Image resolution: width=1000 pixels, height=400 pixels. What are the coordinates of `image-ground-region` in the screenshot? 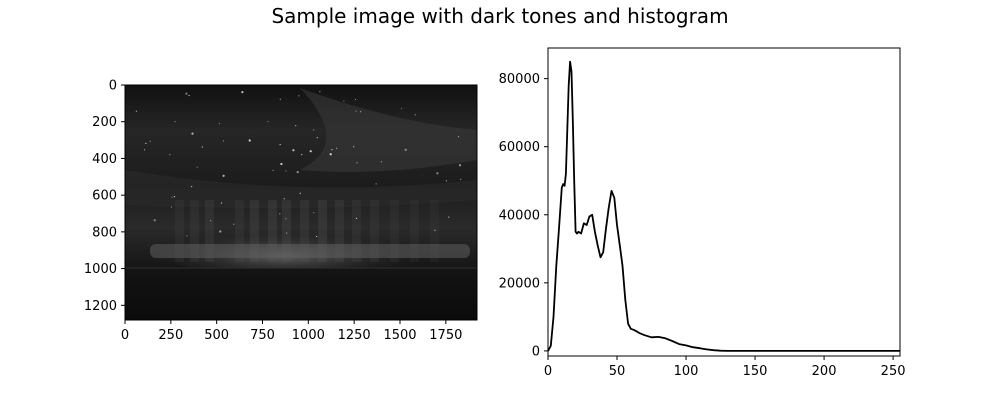 It's located at (301, 294).